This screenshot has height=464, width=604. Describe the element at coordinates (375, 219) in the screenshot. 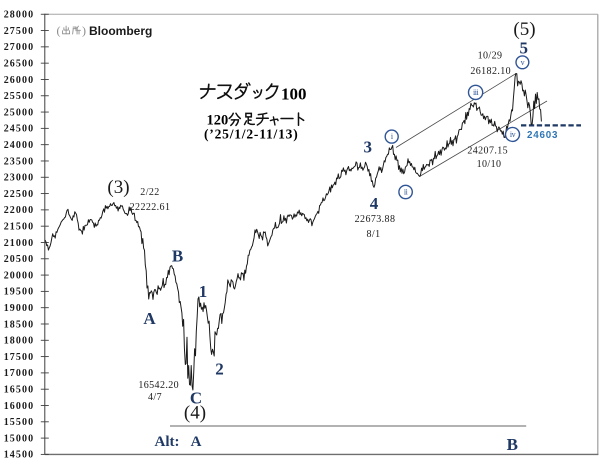

I see `svg-text: 22673.88` at that location.